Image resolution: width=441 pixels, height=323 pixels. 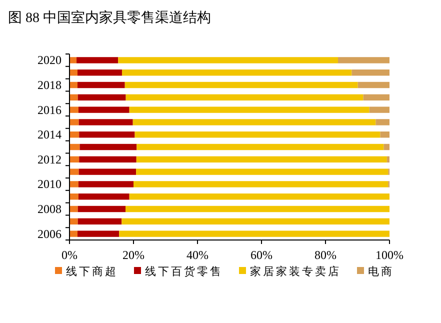 I want to click on legend-label: 线下百货零售, so click(x=184, y=271).